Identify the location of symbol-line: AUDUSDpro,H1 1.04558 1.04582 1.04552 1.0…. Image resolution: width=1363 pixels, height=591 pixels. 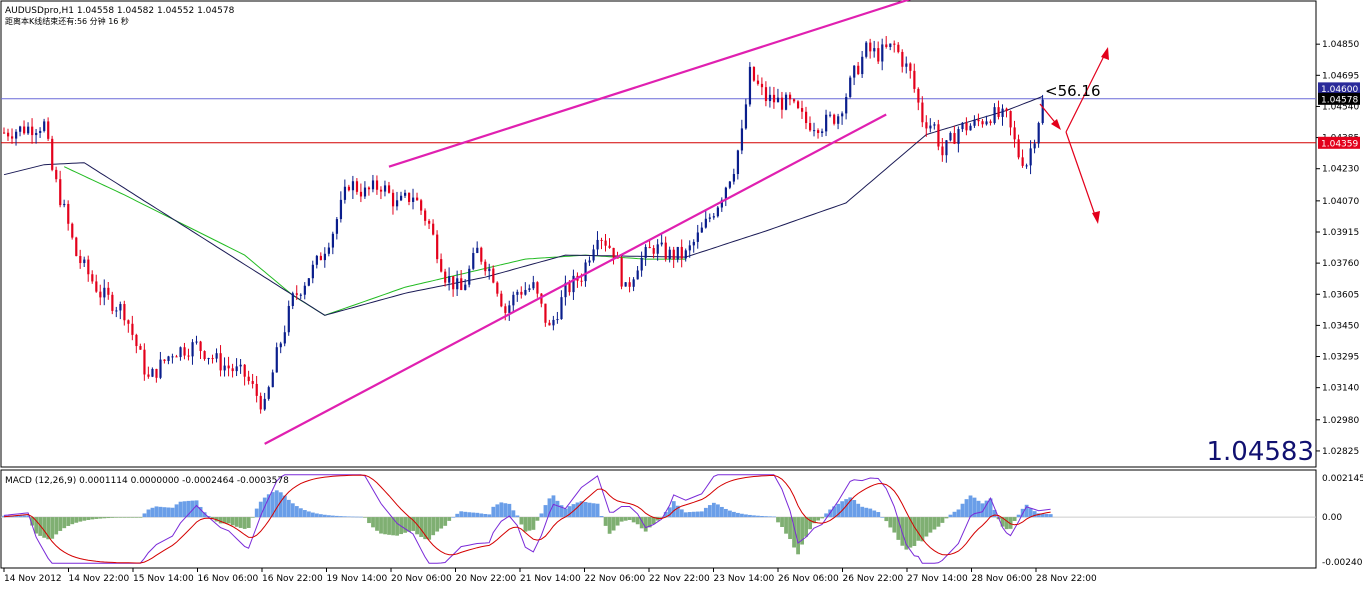
(120, 11).